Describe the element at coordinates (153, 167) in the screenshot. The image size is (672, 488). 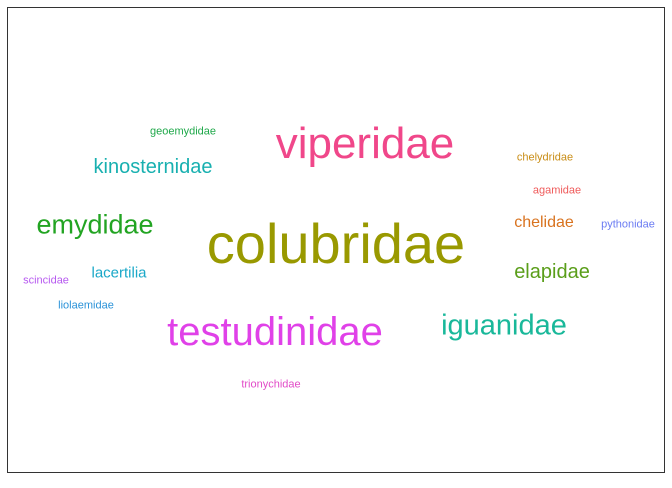
I see `word-kinosternidae: kinosternidae` at that location.